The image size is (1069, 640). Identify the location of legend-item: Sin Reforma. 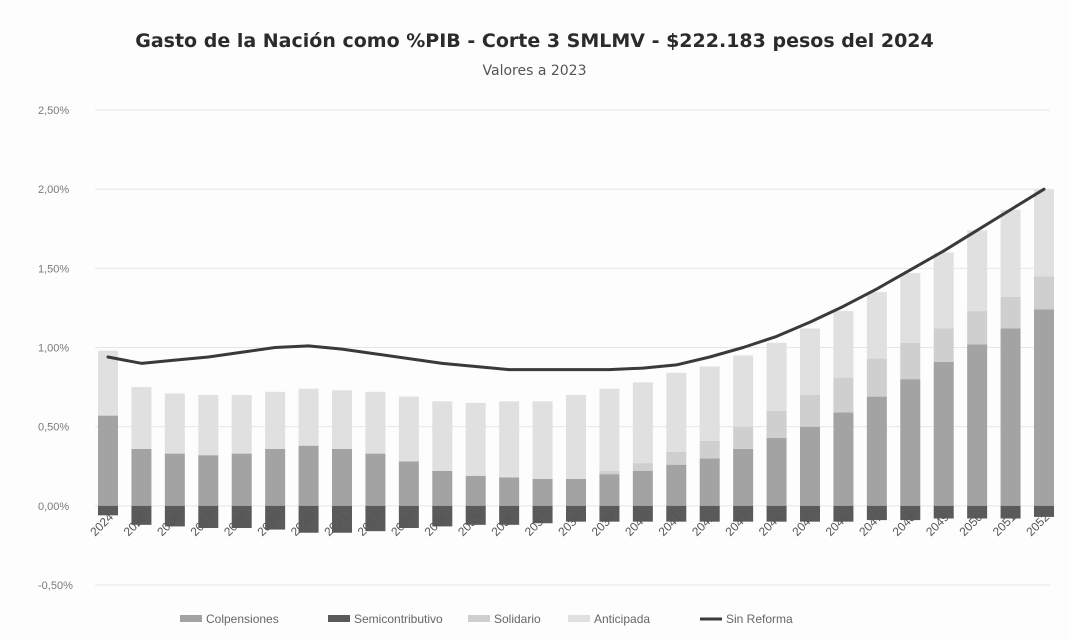
(746, 619).